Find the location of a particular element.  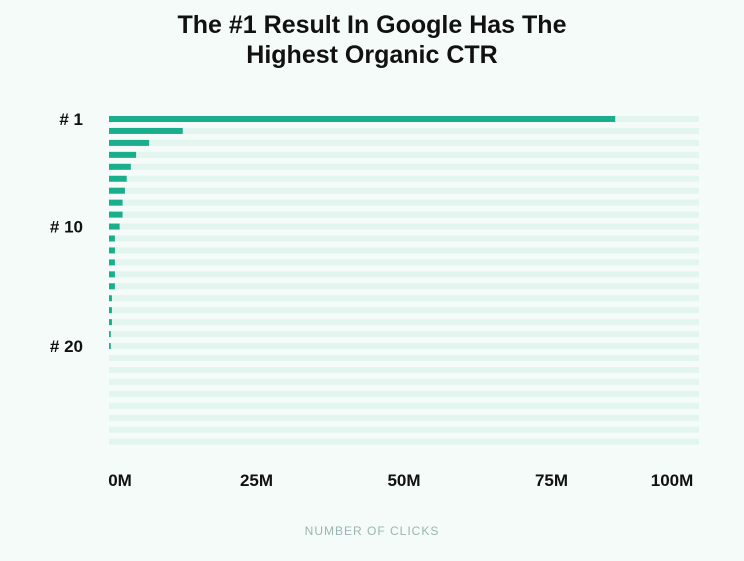

x-tick-label: 0M is located at coordinates (120, 480).